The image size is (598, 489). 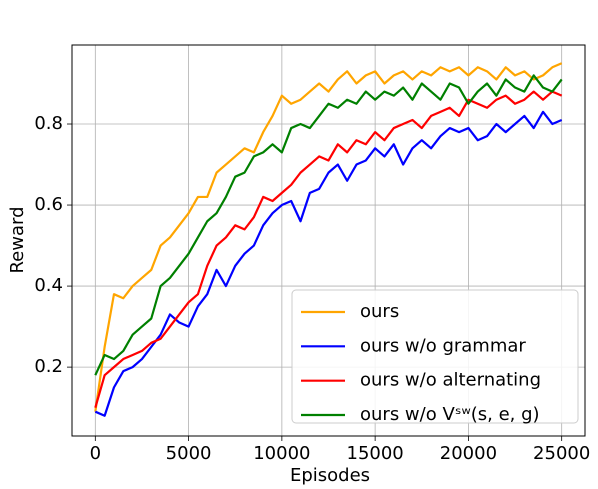 What do you see at coordinates (330, 475) in the screenshot?
I see `x-axis-label: Episodes` at bounding box center [330, 475].